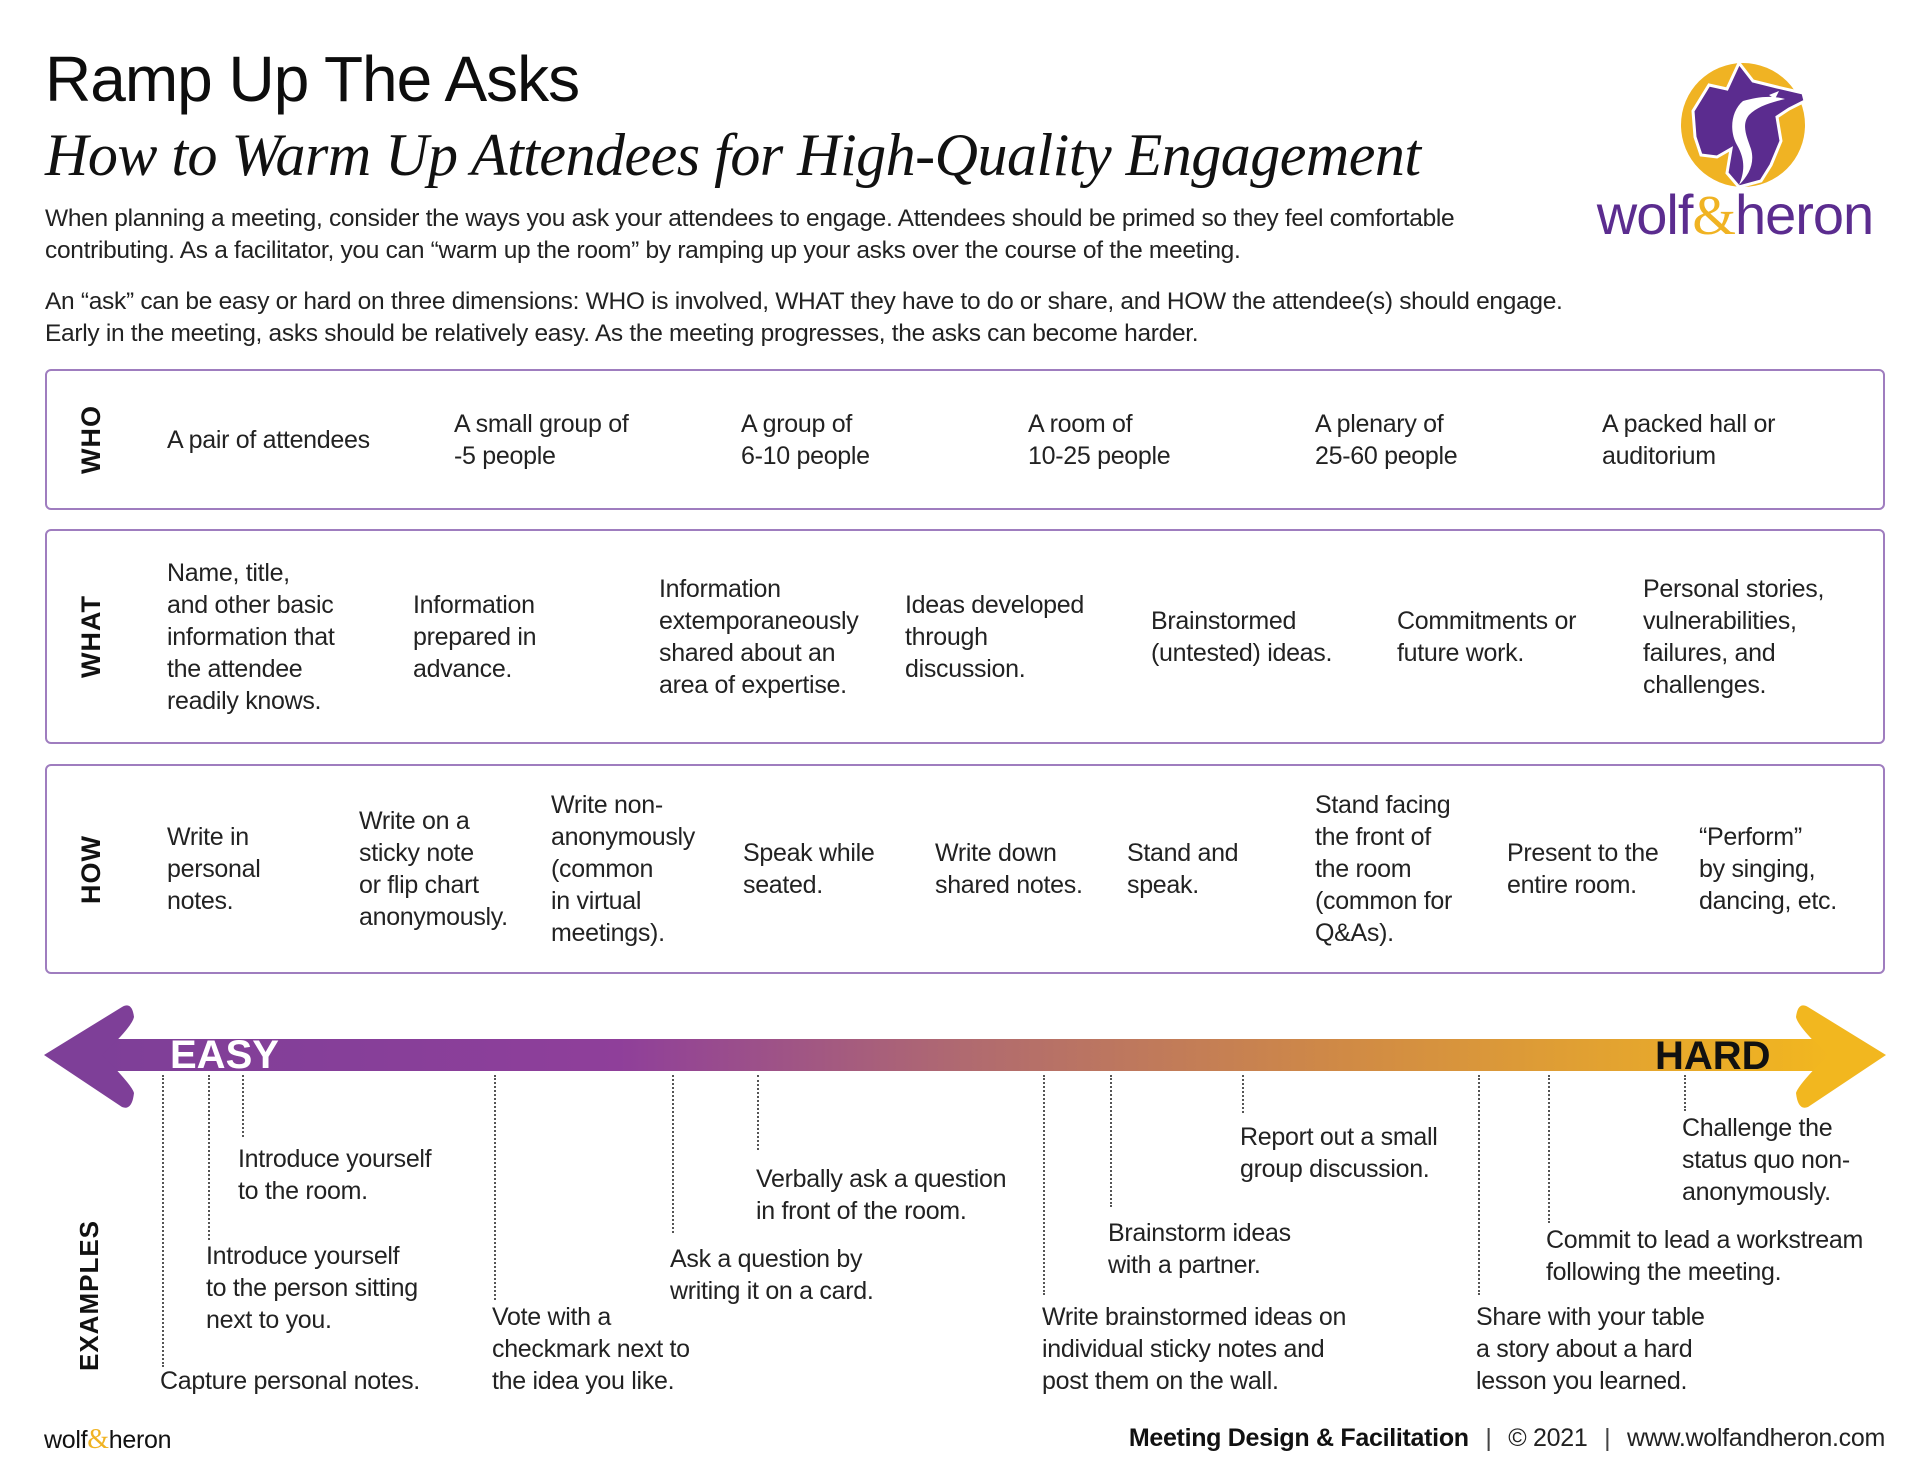 This screenshot has width=1920, height=1484. What do you see at coordinates (335, 1175) in the screenshot?
I see `example-item: Introduce yourself to the room.` at bounding box center [335, 1175].